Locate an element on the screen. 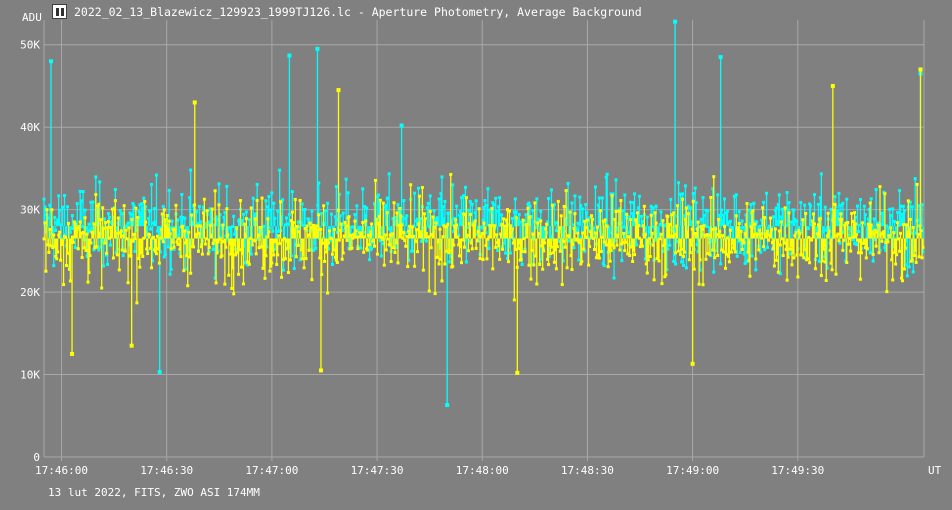 The width and height of the screenshot is (952, 510). outlier-point is located at coordinates (692, 363).